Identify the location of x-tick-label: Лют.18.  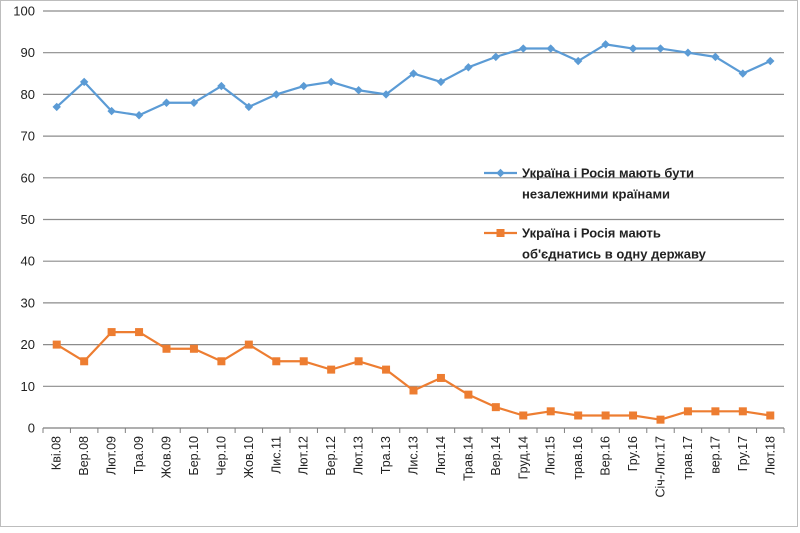
(770, 455).